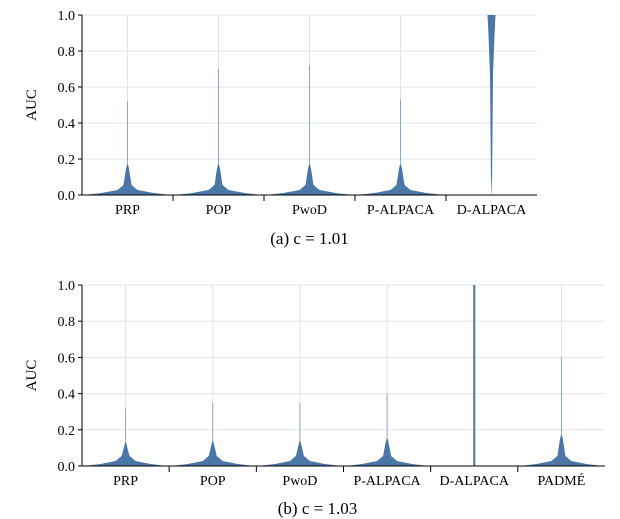  I want to click on violin-padmé, so click(561, 411).